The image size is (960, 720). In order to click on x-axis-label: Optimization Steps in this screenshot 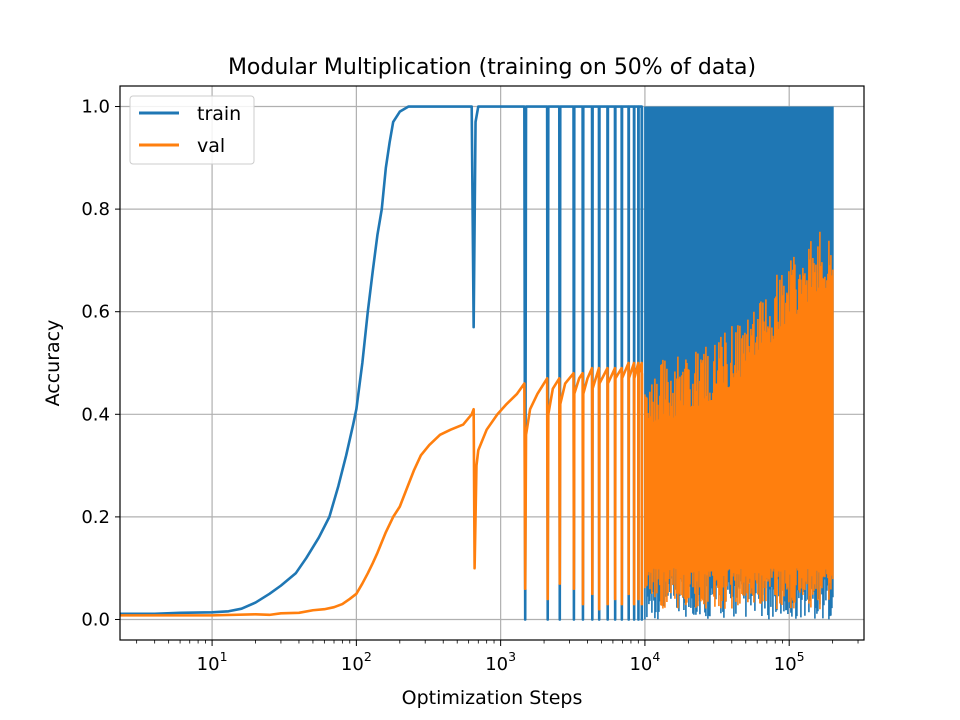, I will do `click(492, 698)`.